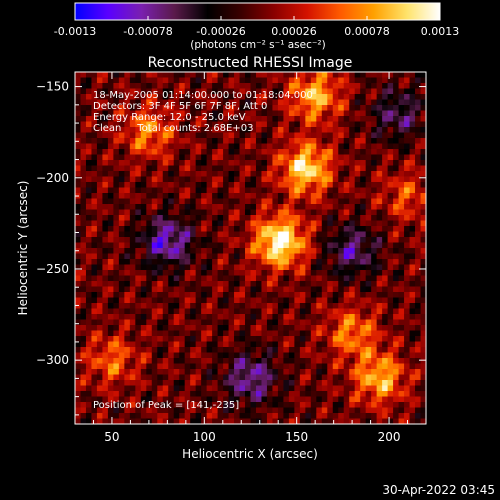  What do you see at coordinates (204, 437) in the screenshot?
I see `x-tick-label: 100` at bounding box center [204, 437].